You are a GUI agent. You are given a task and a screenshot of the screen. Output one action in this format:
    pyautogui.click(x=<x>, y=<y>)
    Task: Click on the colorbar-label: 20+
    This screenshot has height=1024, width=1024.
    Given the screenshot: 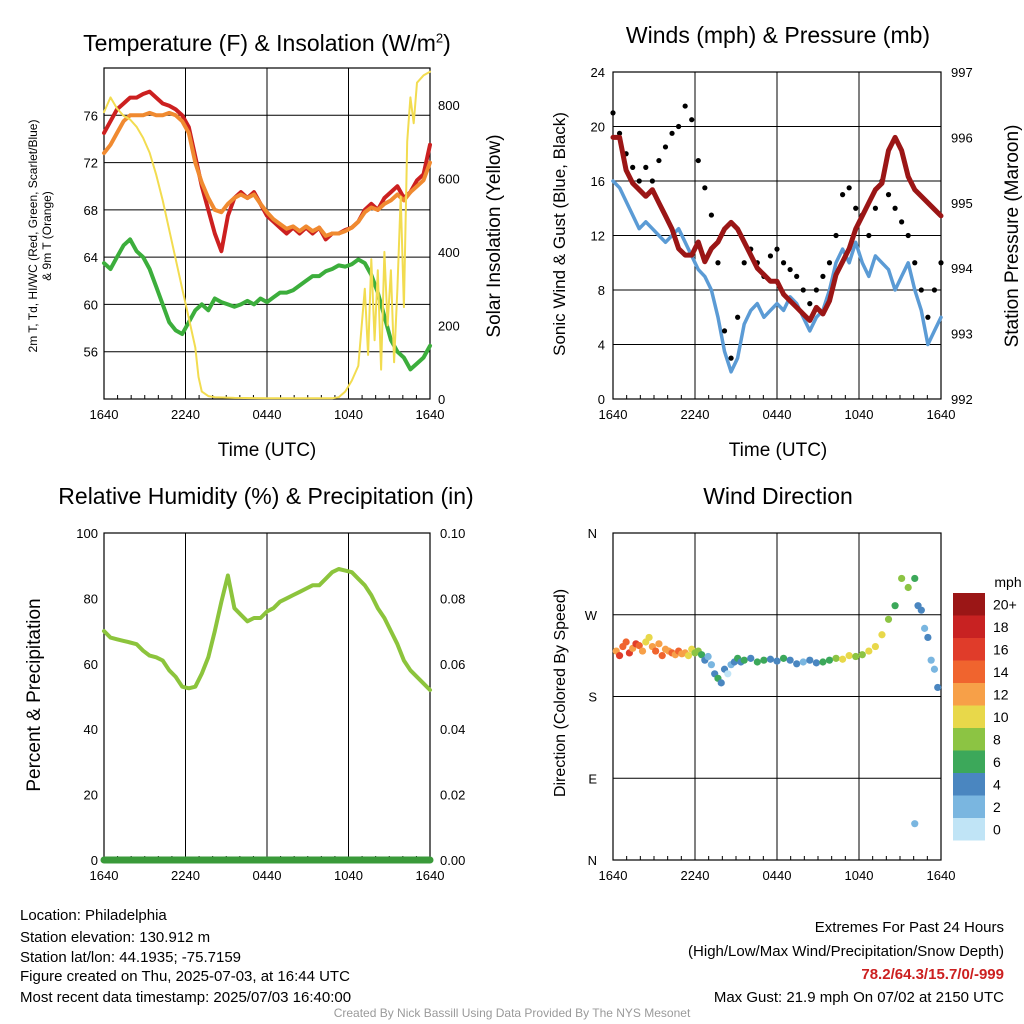 What is the action you would take?
    pyautogui.click(x=1005, y=604)
    